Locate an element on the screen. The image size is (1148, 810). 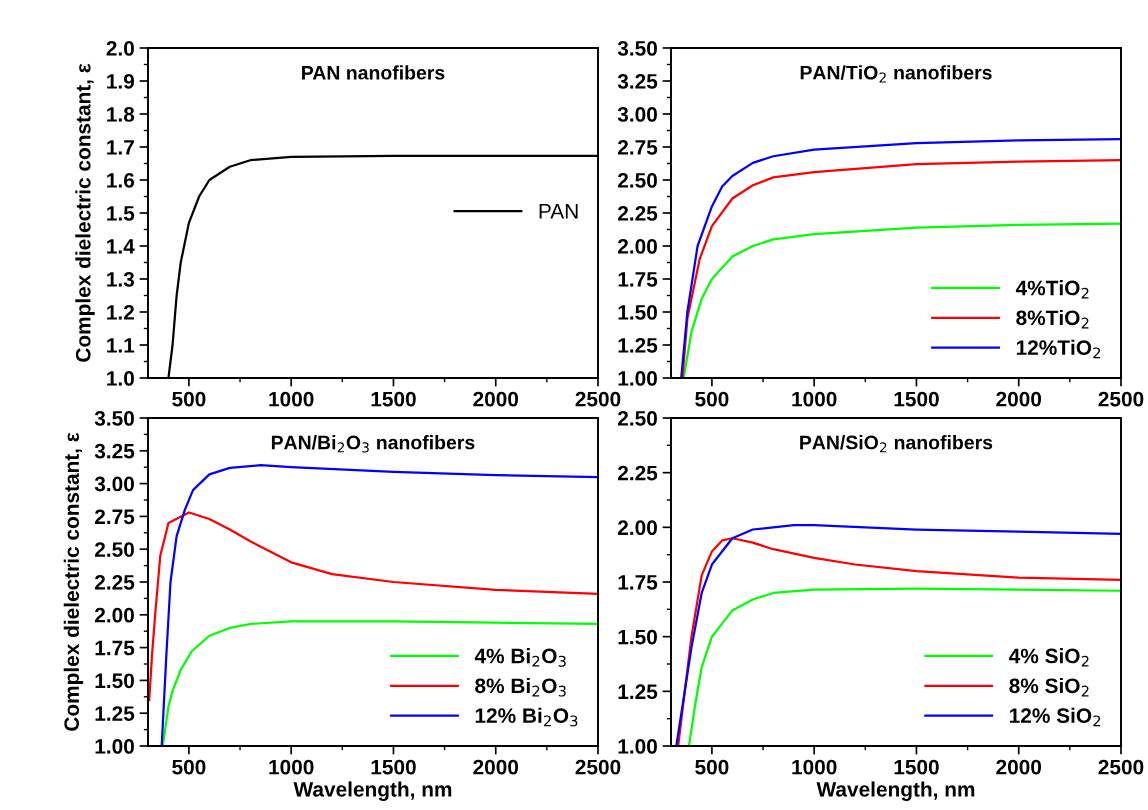
y-tick-label: 1.0 is located at coordinates (120, 378).